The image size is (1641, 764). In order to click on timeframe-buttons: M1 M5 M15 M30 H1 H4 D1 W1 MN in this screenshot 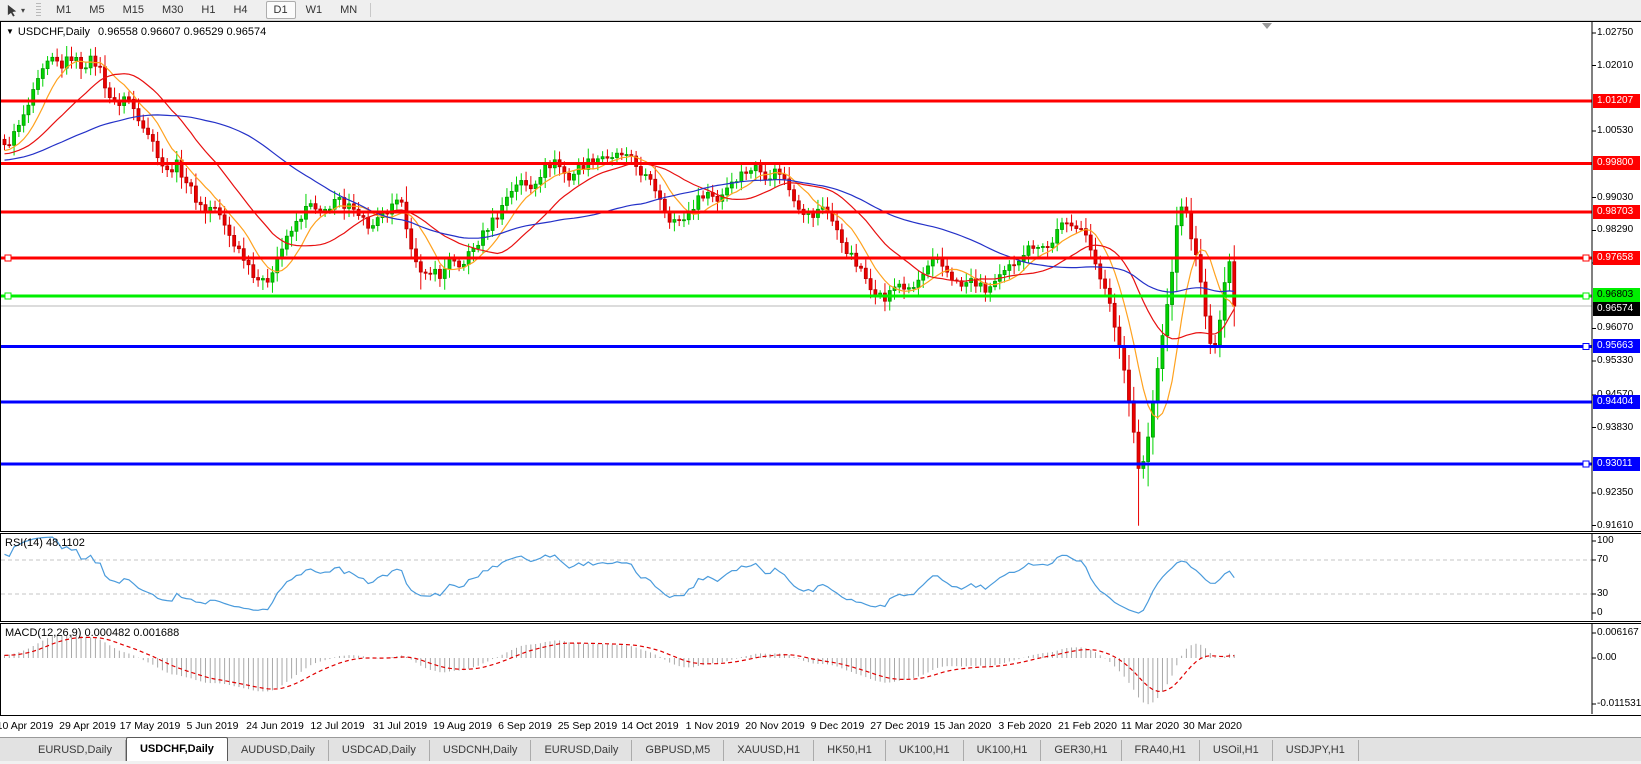, I will do `click(206, 10)`.